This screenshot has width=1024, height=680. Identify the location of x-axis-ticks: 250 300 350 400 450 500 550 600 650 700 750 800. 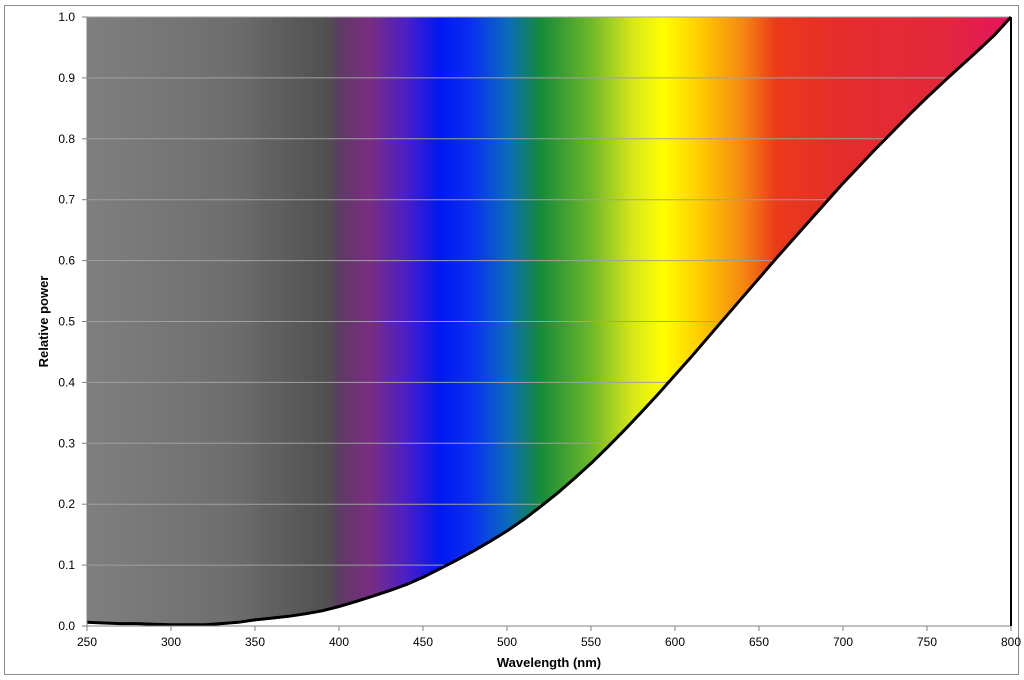
(549, 637).